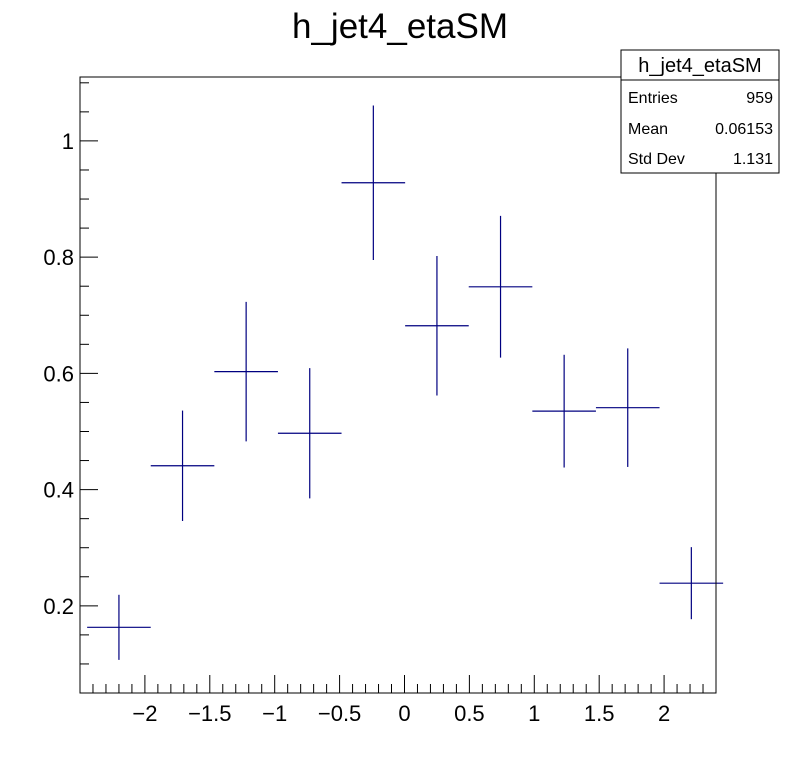 The width and height of the screenshot is (796, 772). Describe the element at coordinates (759, 98) in the screenshot. I see `stats-entries-value: 959` at that location.